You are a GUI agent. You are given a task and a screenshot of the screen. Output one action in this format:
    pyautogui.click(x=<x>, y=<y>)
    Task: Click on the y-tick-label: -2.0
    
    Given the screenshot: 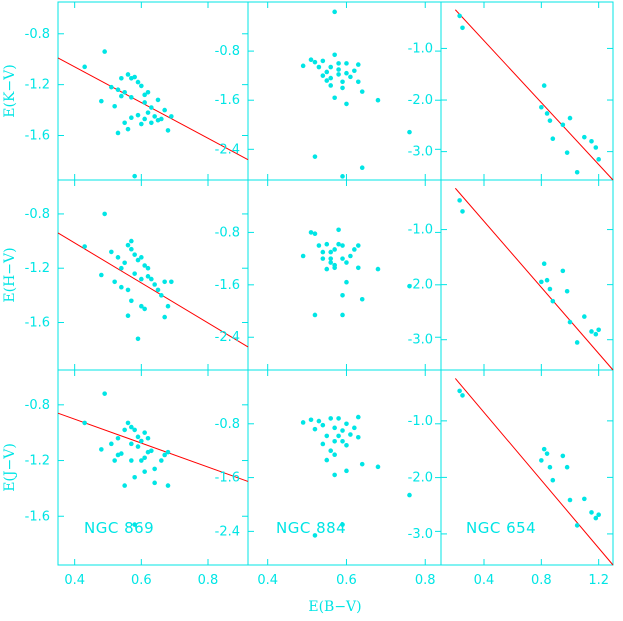 What is the action you would take?
    pyautogui.click(x=420, y=477)
    